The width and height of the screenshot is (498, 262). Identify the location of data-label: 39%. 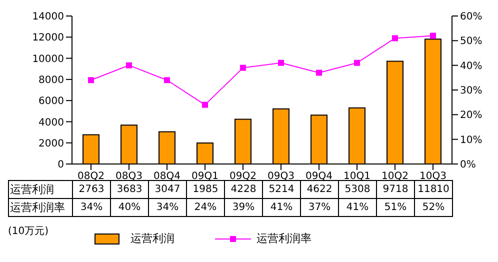
(243, 207).